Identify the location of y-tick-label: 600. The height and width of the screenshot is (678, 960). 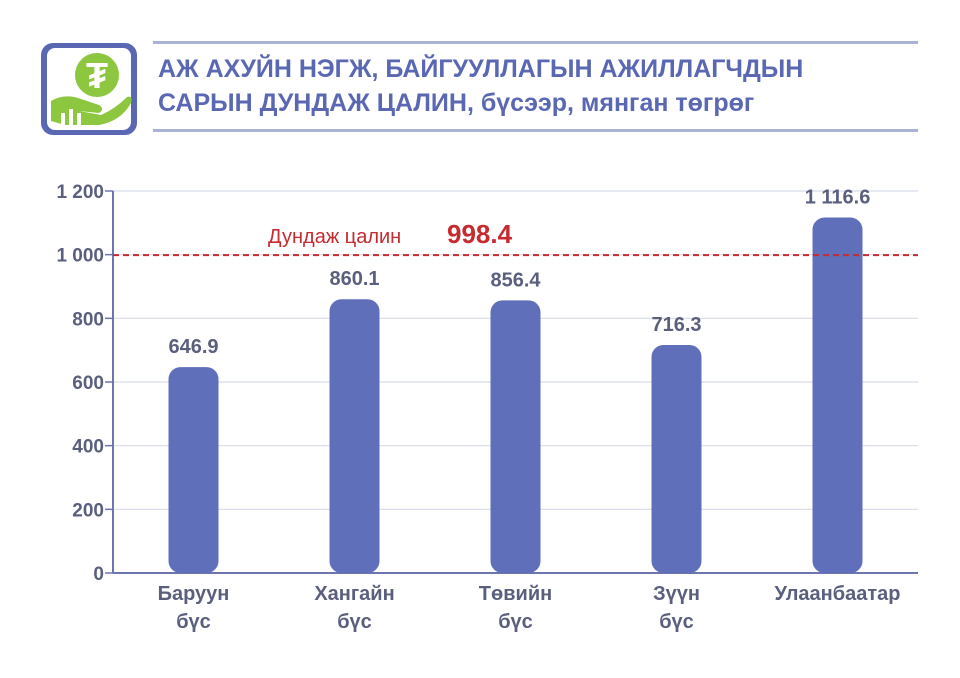
(88, 383).